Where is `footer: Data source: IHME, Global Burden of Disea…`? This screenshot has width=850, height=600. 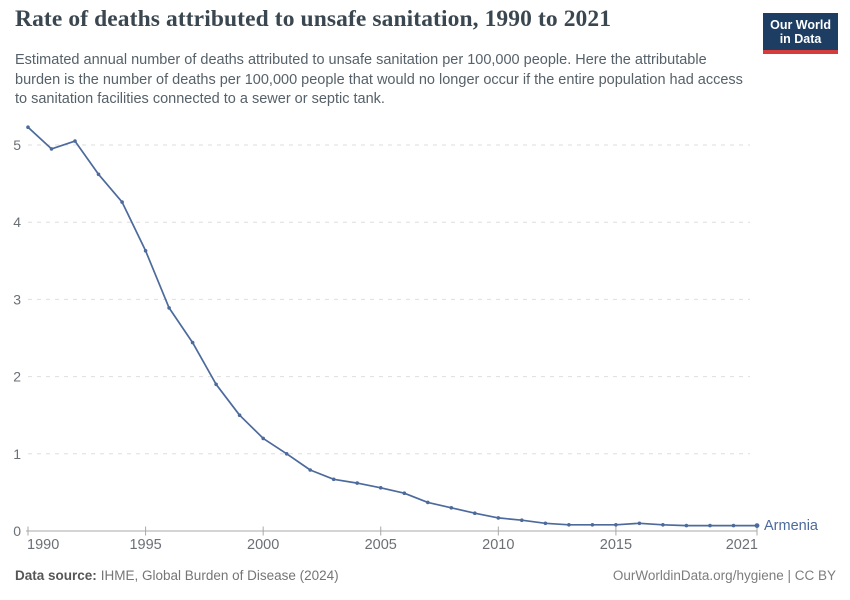 footer: Data source: IHME, Global Burden of Disea… is located at coordinates (425, 575).